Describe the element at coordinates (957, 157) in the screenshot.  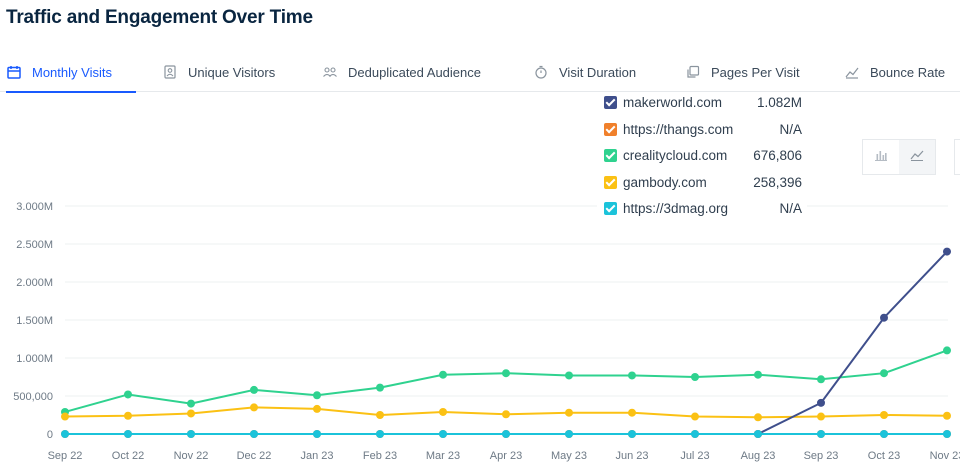
I see `more-options-button` at that location.